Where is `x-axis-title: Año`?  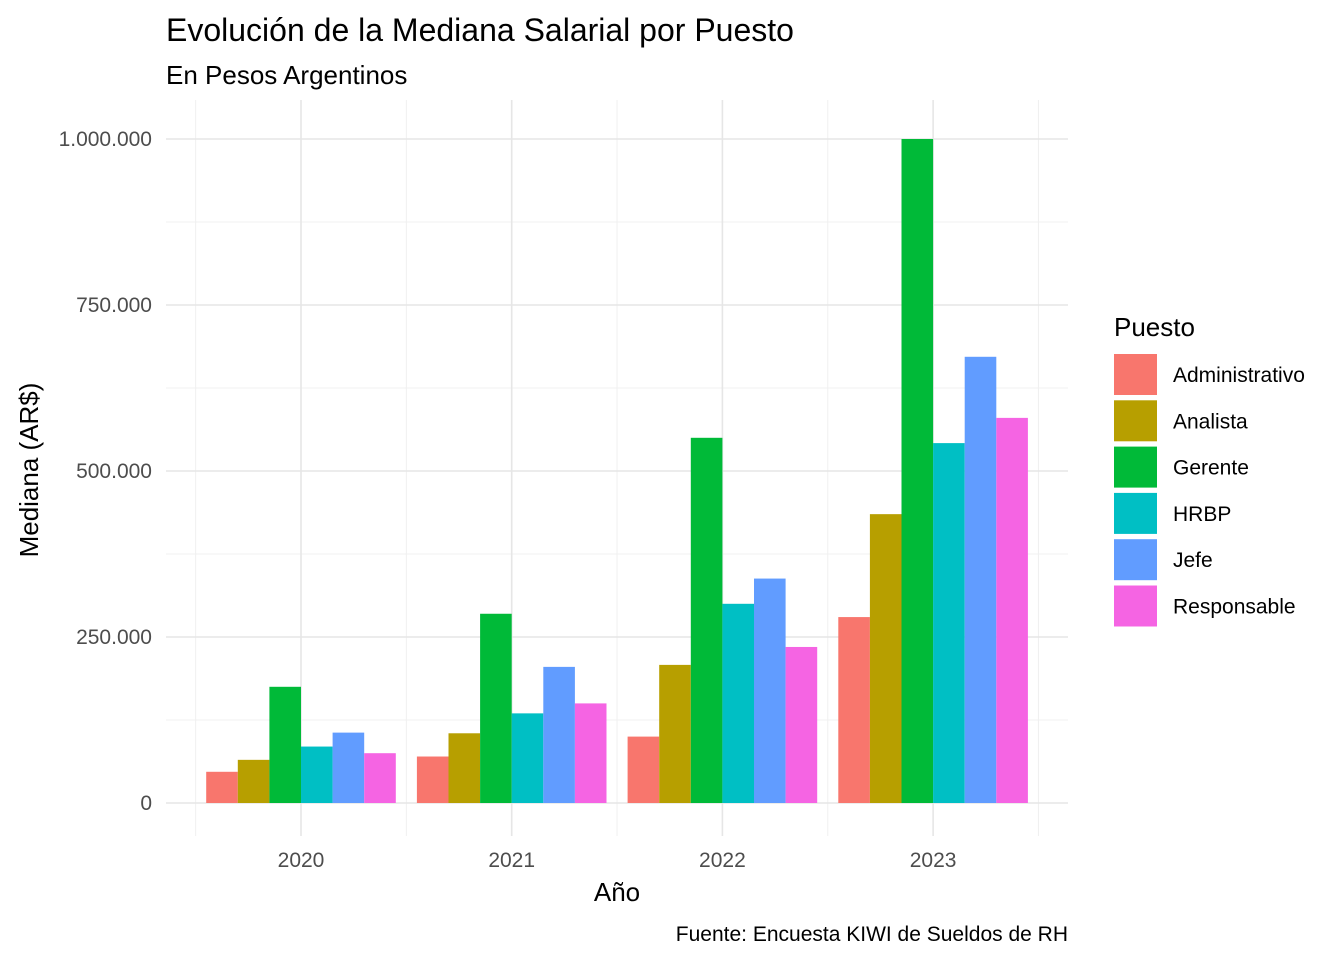 x-axis-title: Año is located at coordinates (617, 892).